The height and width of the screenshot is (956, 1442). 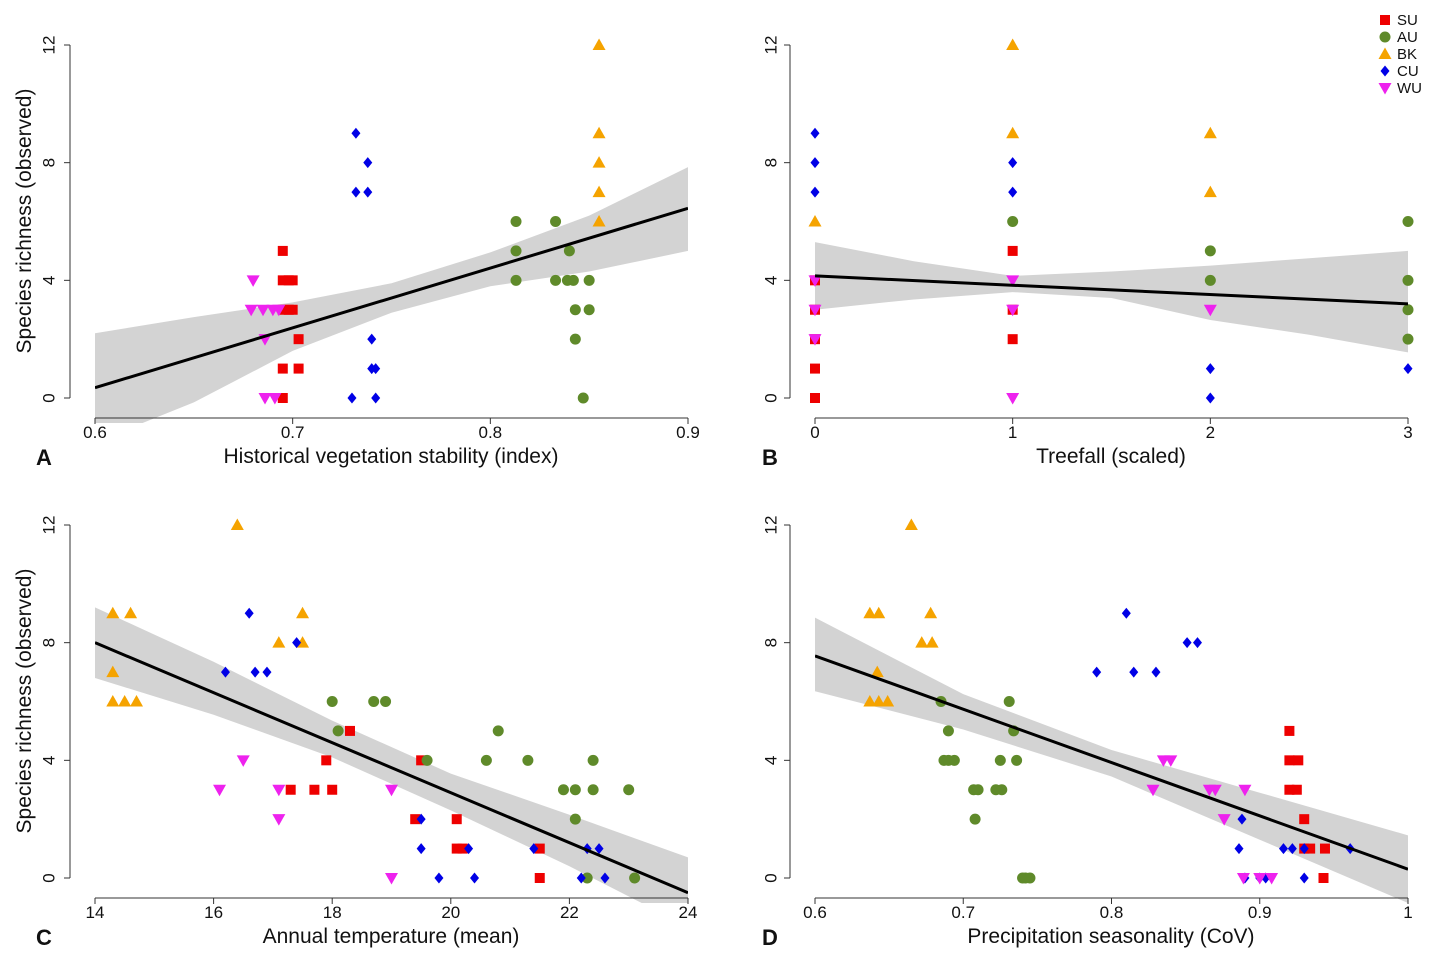 I want to click on legend-label: CU, so click(x=1408, y=71).